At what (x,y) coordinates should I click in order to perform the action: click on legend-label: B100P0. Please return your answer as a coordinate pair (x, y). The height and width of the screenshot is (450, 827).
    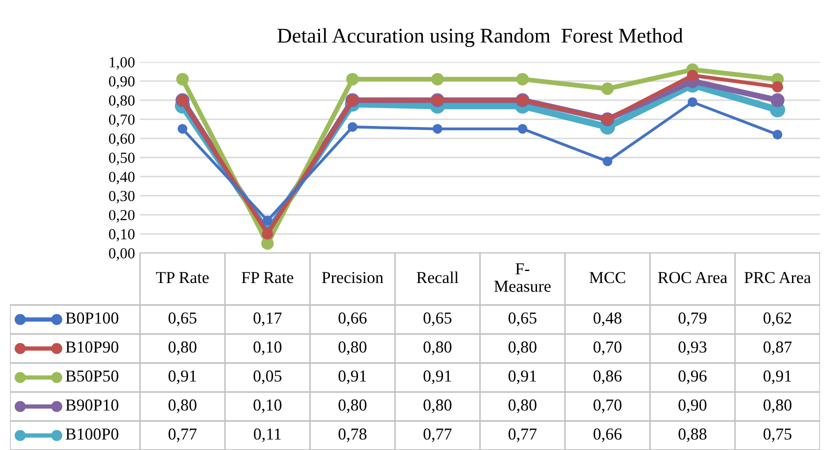
    Looking at the image, I should click on (92, 434).